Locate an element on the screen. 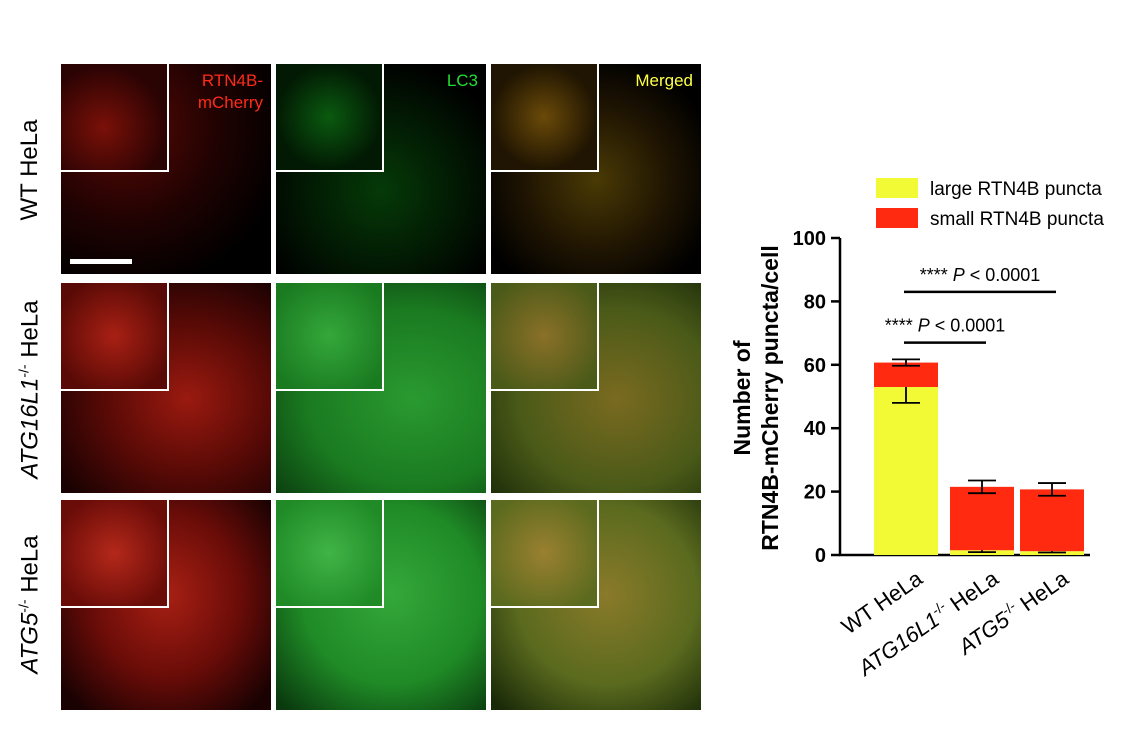 Image resolution: width=1129 pixels, height=731 pixels. panel-atg16l1-rtn4b is located at coordinates (166, 388).